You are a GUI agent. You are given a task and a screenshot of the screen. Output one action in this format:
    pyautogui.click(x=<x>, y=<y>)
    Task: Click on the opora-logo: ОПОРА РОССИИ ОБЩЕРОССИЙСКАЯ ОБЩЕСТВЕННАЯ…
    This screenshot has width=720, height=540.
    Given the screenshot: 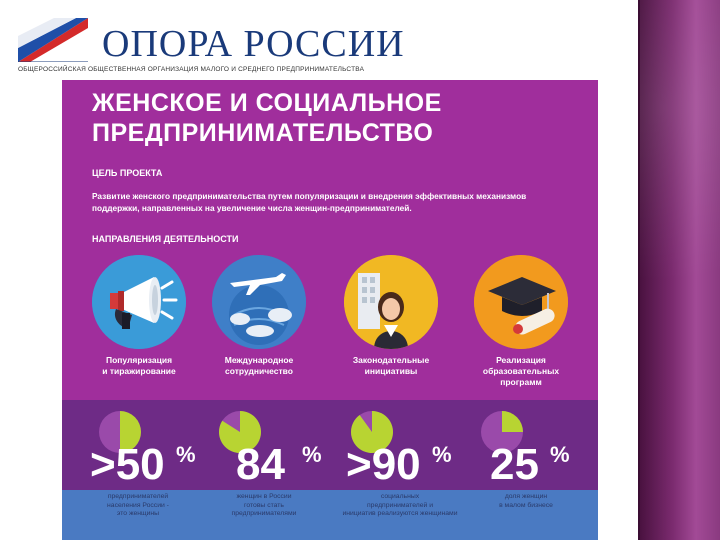 What is the action you would take?
    pyautogui.click(x=210, y=43)
    